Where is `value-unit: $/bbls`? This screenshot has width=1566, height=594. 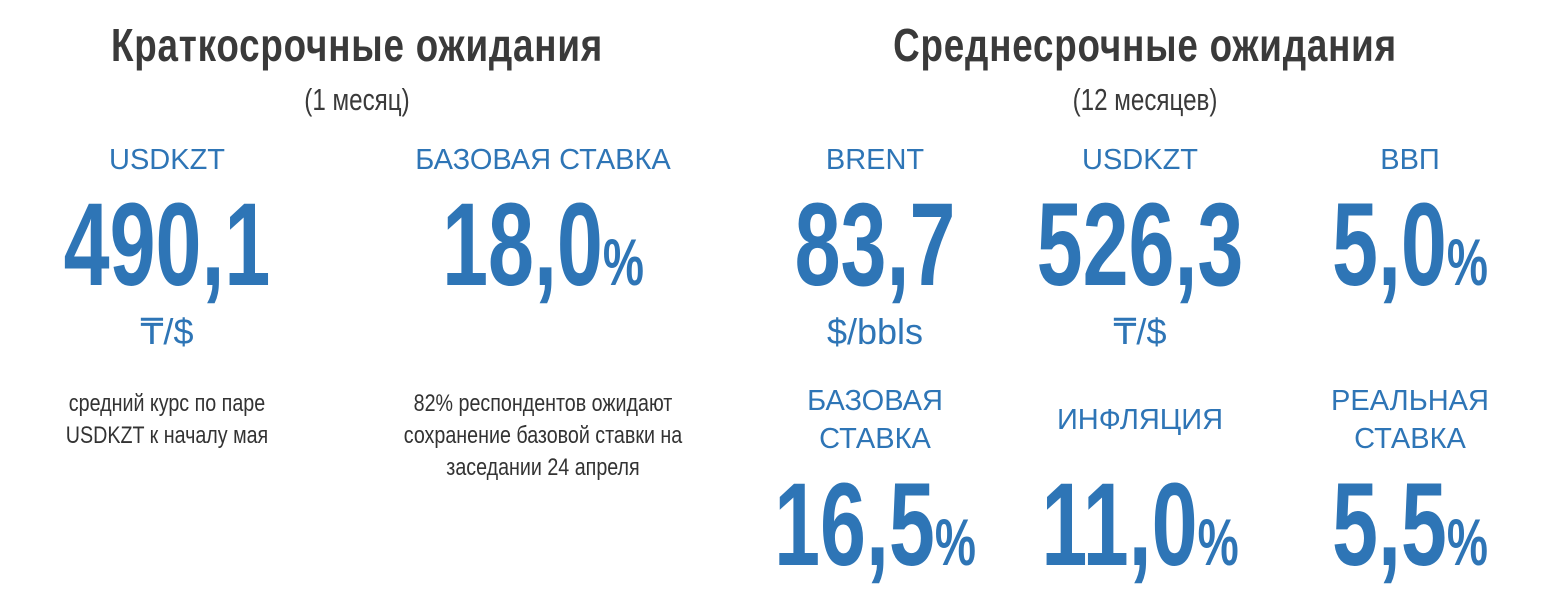
value-unit: $/bbls is located at coordinates (875, 331).